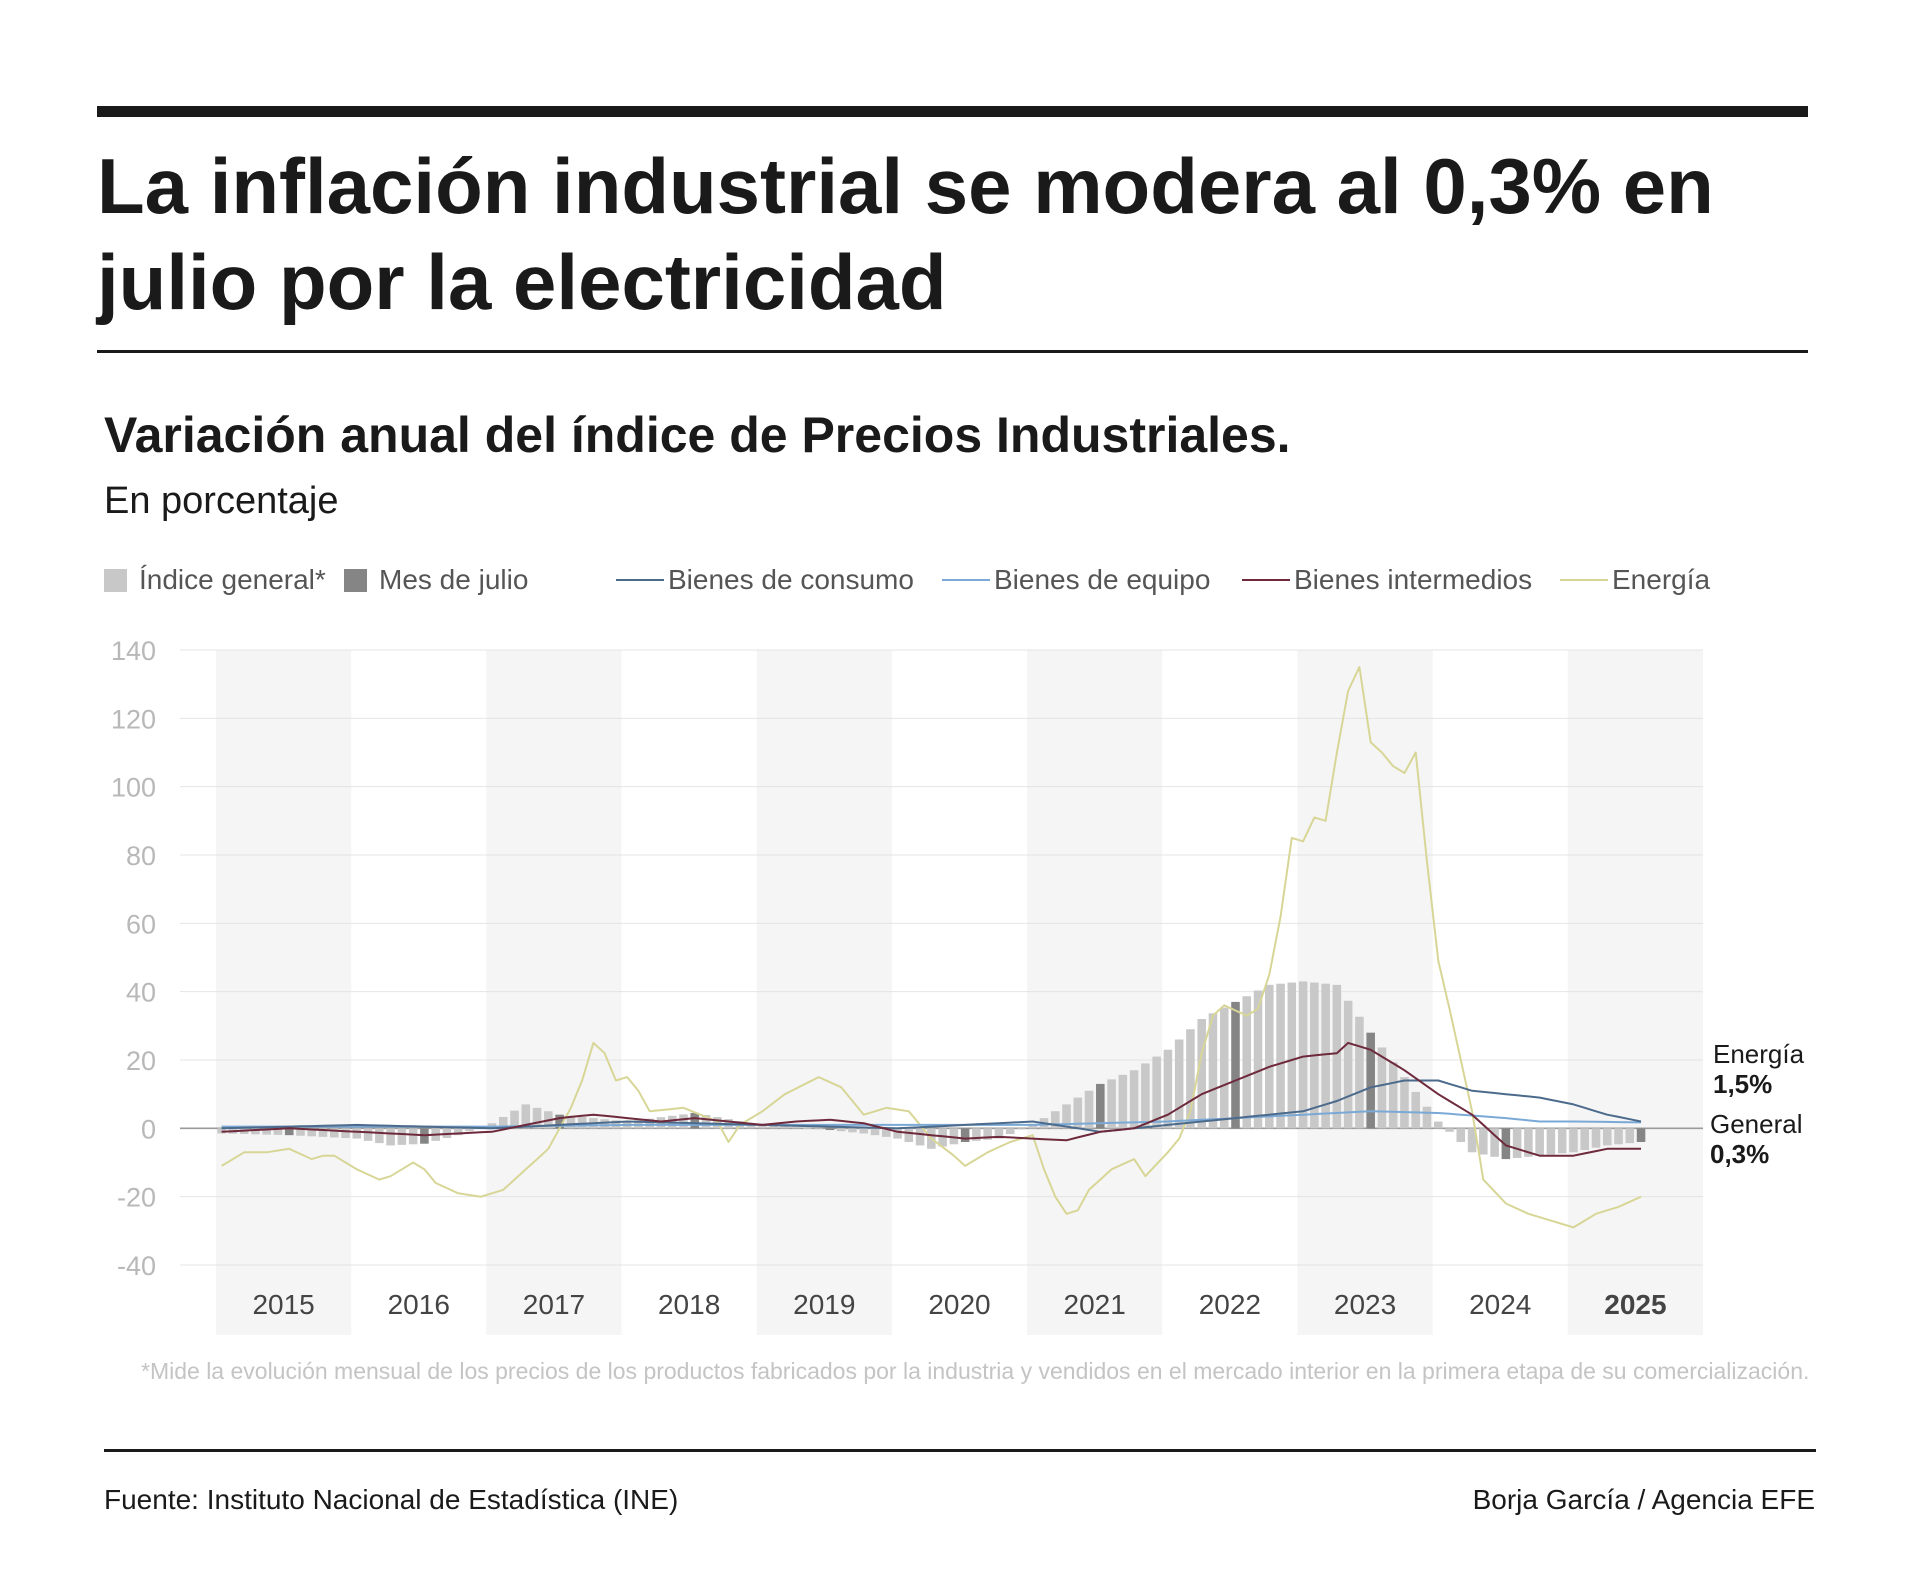 This screenshot has height=1590, width=1920. Describe the element at coordinates (1266, 580) in the screenshot. I see `legend-intermedios-line` at that location.